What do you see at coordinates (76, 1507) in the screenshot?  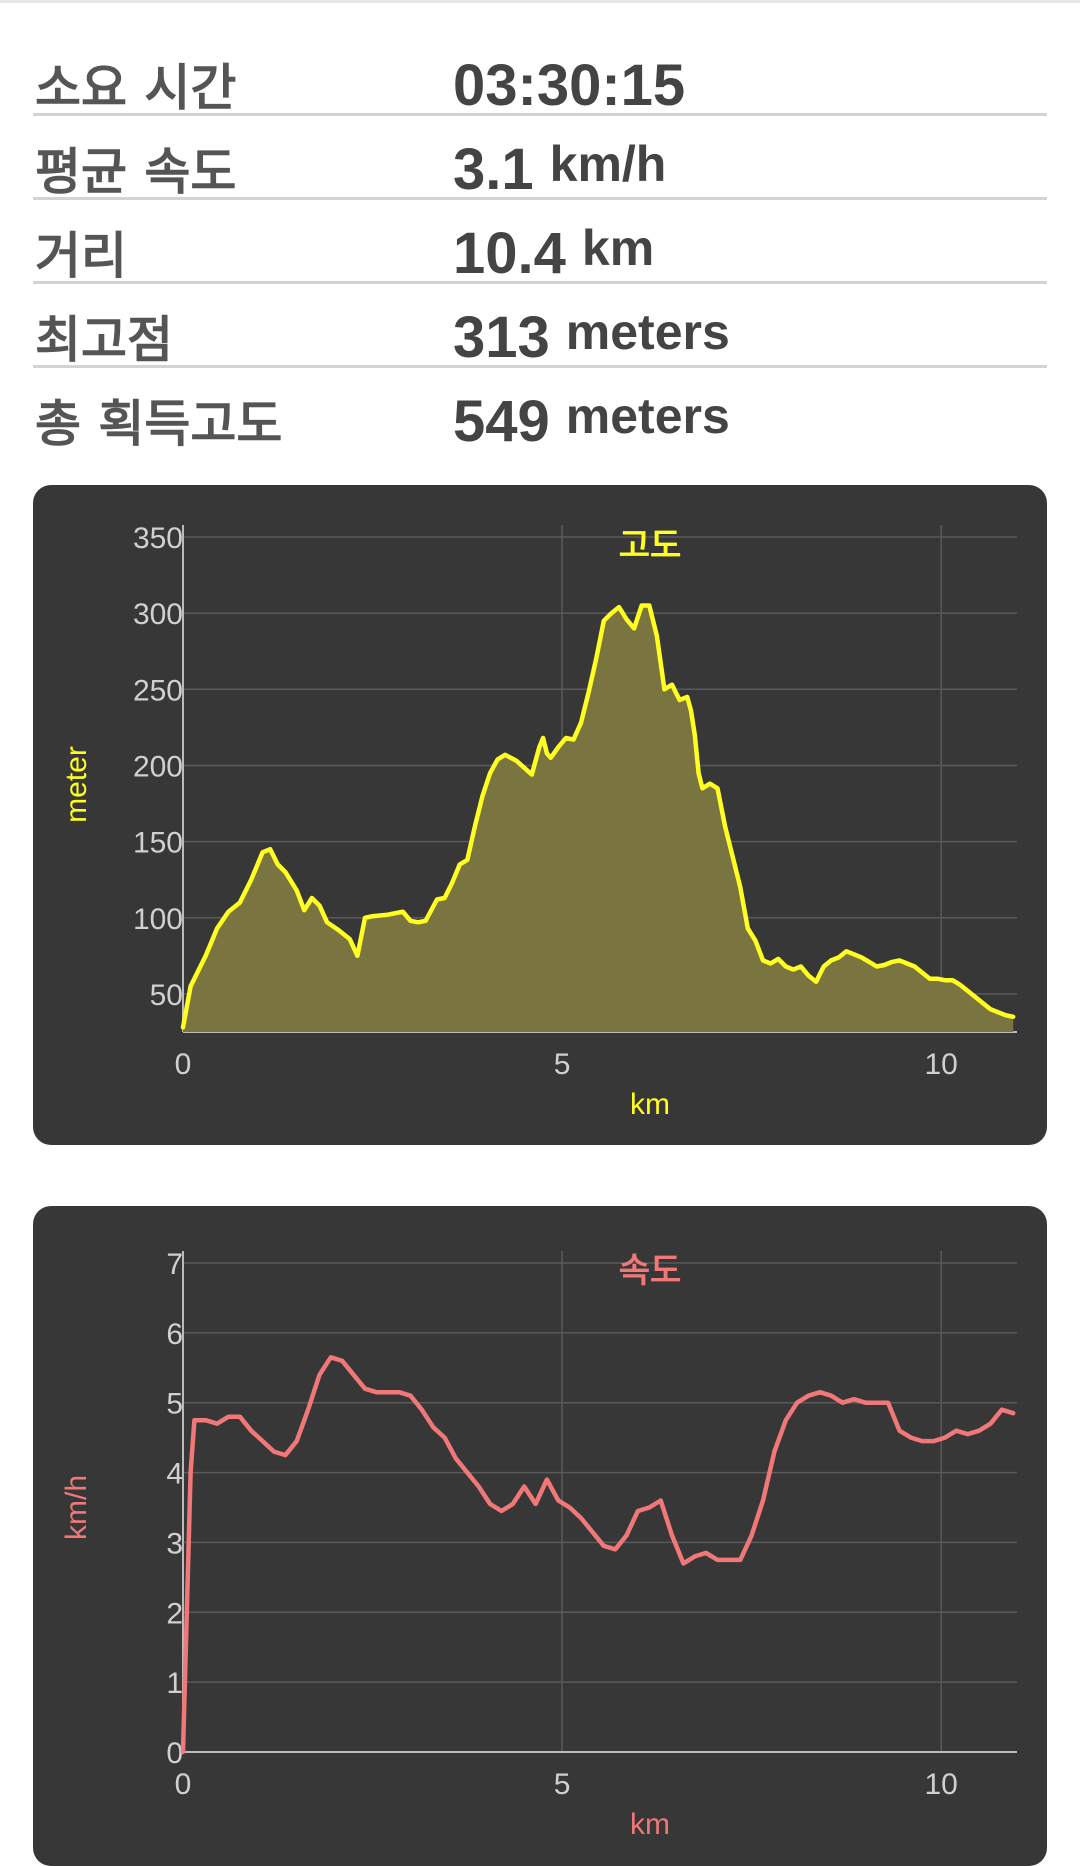 I see `y-axis-label: km/h` at bounding box center [76, 1507].